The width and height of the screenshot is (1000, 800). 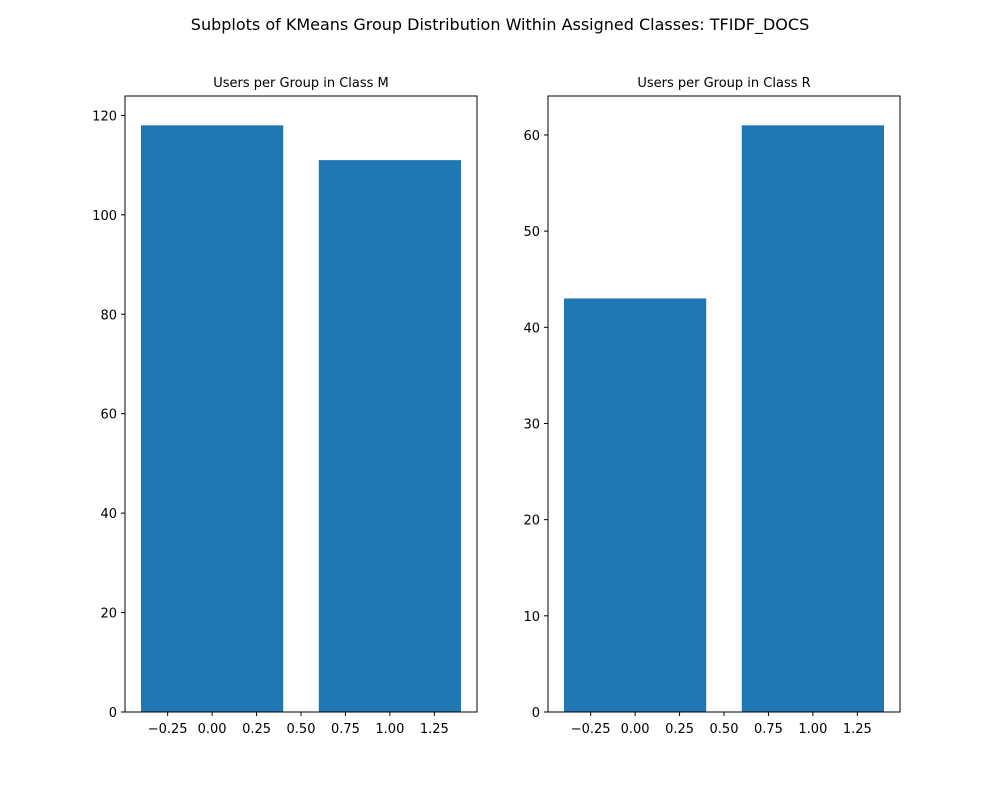 What do you see at coordinates (531, 232) in the screenshot?
I see `y-tick-label: 50` at bounding box center [531, 232].